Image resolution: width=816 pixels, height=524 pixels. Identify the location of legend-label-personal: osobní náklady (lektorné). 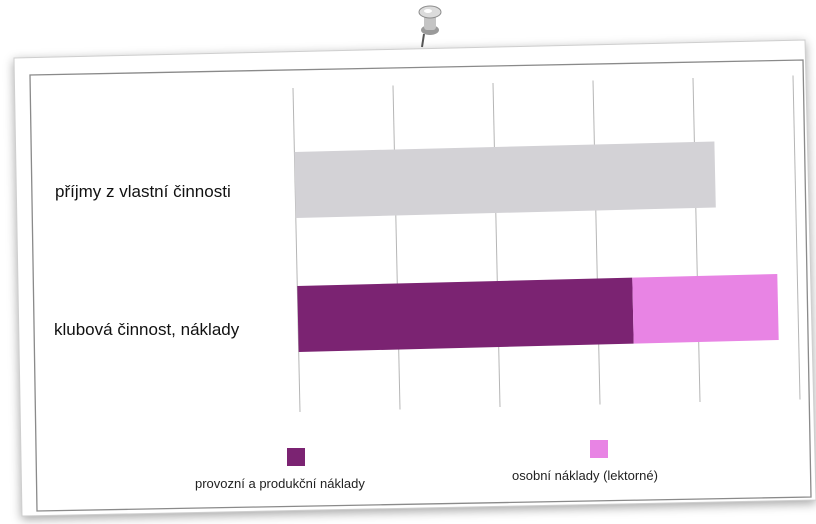
(585, 475).